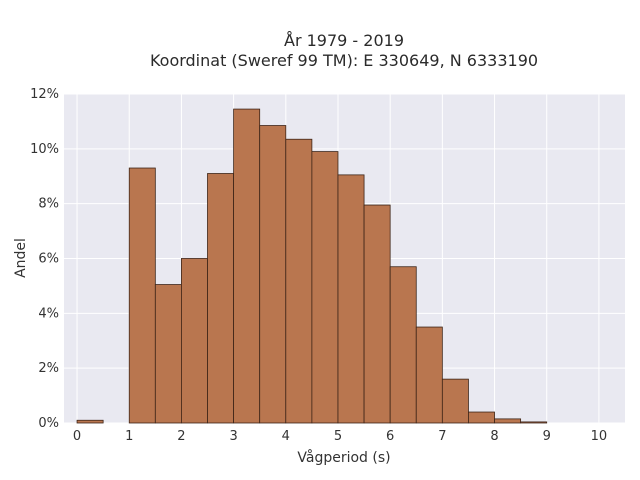  I want to click on x-axis-ticks: 0 1 2 3 4 5 6 7 8 9 10, so click(340, 436).